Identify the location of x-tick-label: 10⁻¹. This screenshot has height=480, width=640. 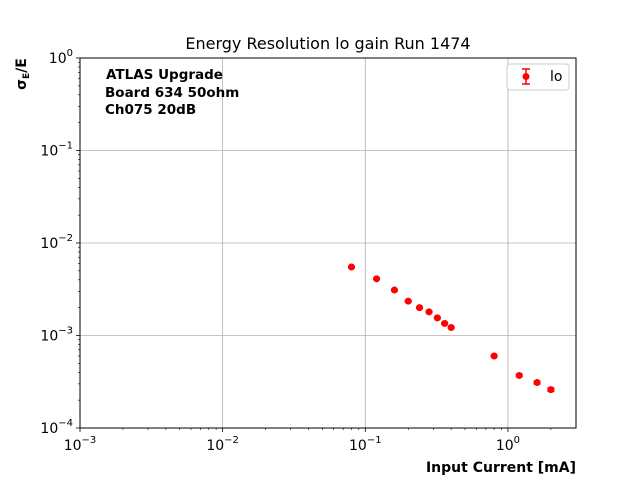
(365, 444).